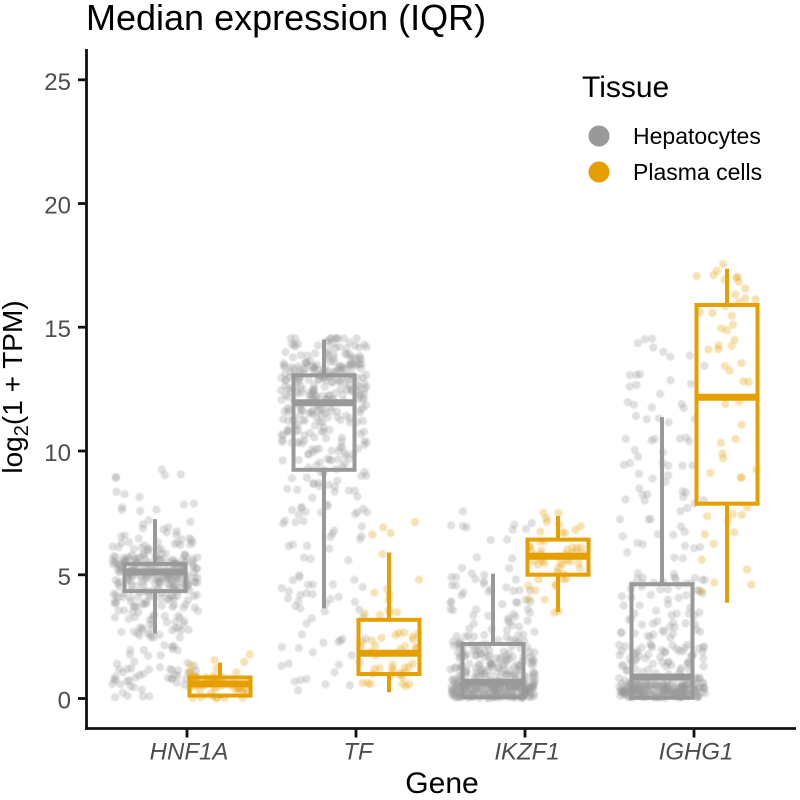  Describe the element at coordinates (57, 329) in the screenshot. I see `svg-text: 15` at that location.